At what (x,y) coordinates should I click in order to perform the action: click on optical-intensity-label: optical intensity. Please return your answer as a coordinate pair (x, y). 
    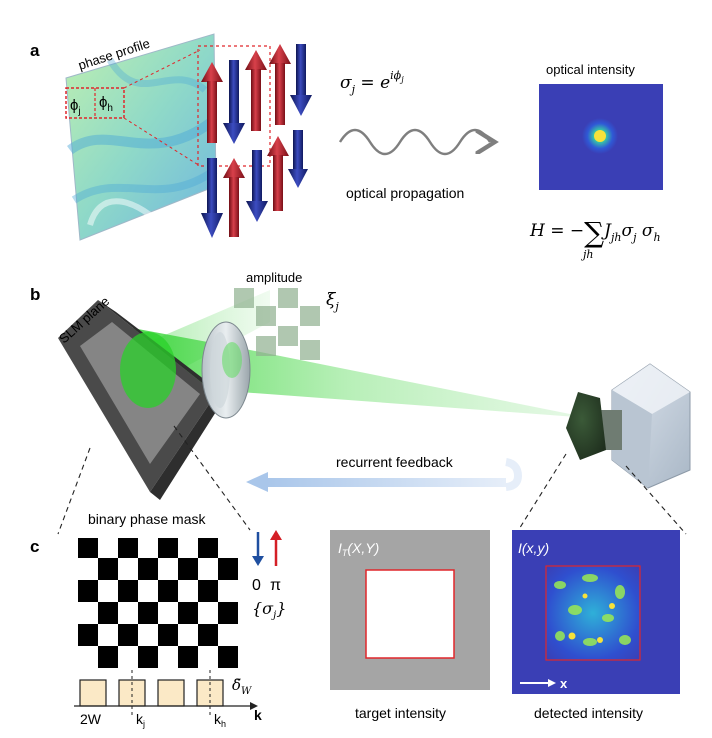
    Looking at the image, I should click on (590, 69).